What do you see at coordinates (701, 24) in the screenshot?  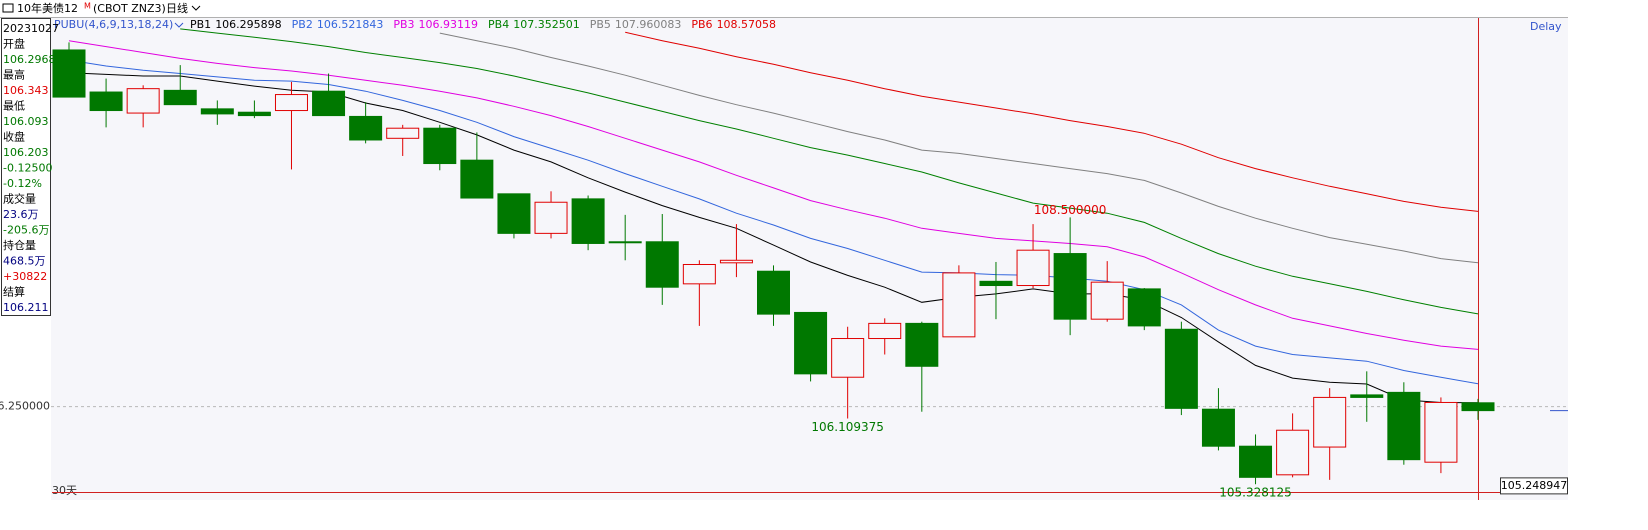 I see `legend-name: PB6` at bounding box center [701, 24].